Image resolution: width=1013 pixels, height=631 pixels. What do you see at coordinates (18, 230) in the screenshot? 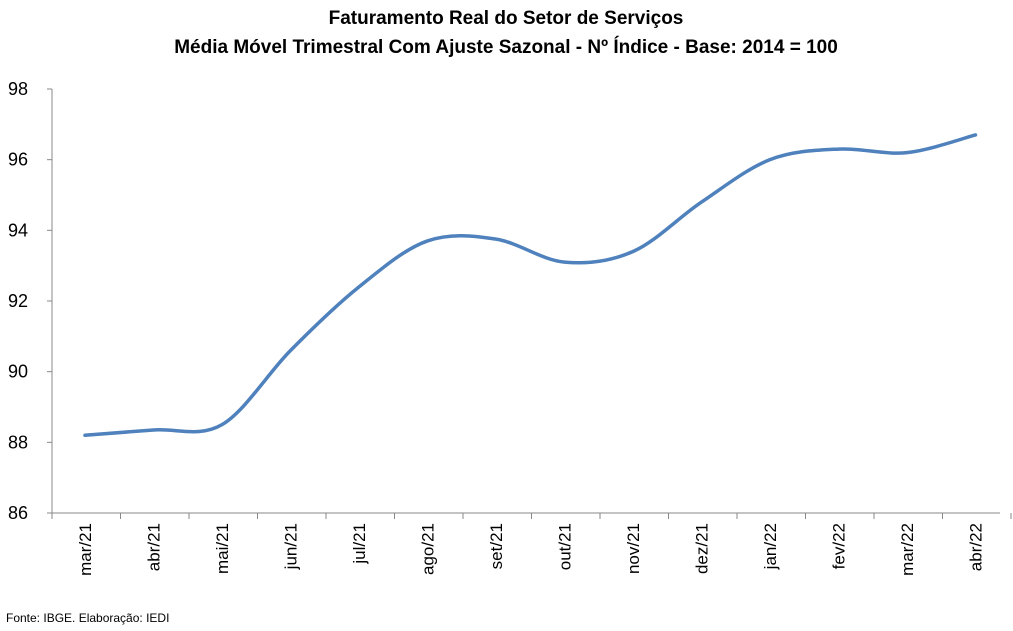
I see `y-tick-label: 94` at bounding box center [18, 230].